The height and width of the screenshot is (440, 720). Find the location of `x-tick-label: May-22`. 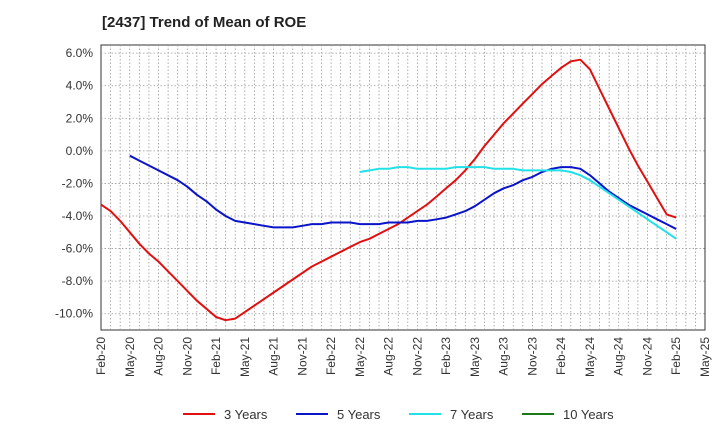

x-tick-label: May-22 is located at coordinates (360, 357).